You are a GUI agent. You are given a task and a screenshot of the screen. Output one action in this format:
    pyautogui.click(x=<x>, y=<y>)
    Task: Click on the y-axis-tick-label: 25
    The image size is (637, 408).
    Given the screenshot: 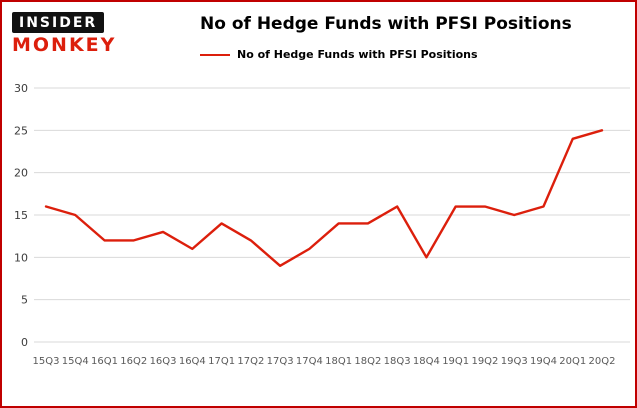 What is the action you would take?
    pyautogui.click(x=21, y=130)
    